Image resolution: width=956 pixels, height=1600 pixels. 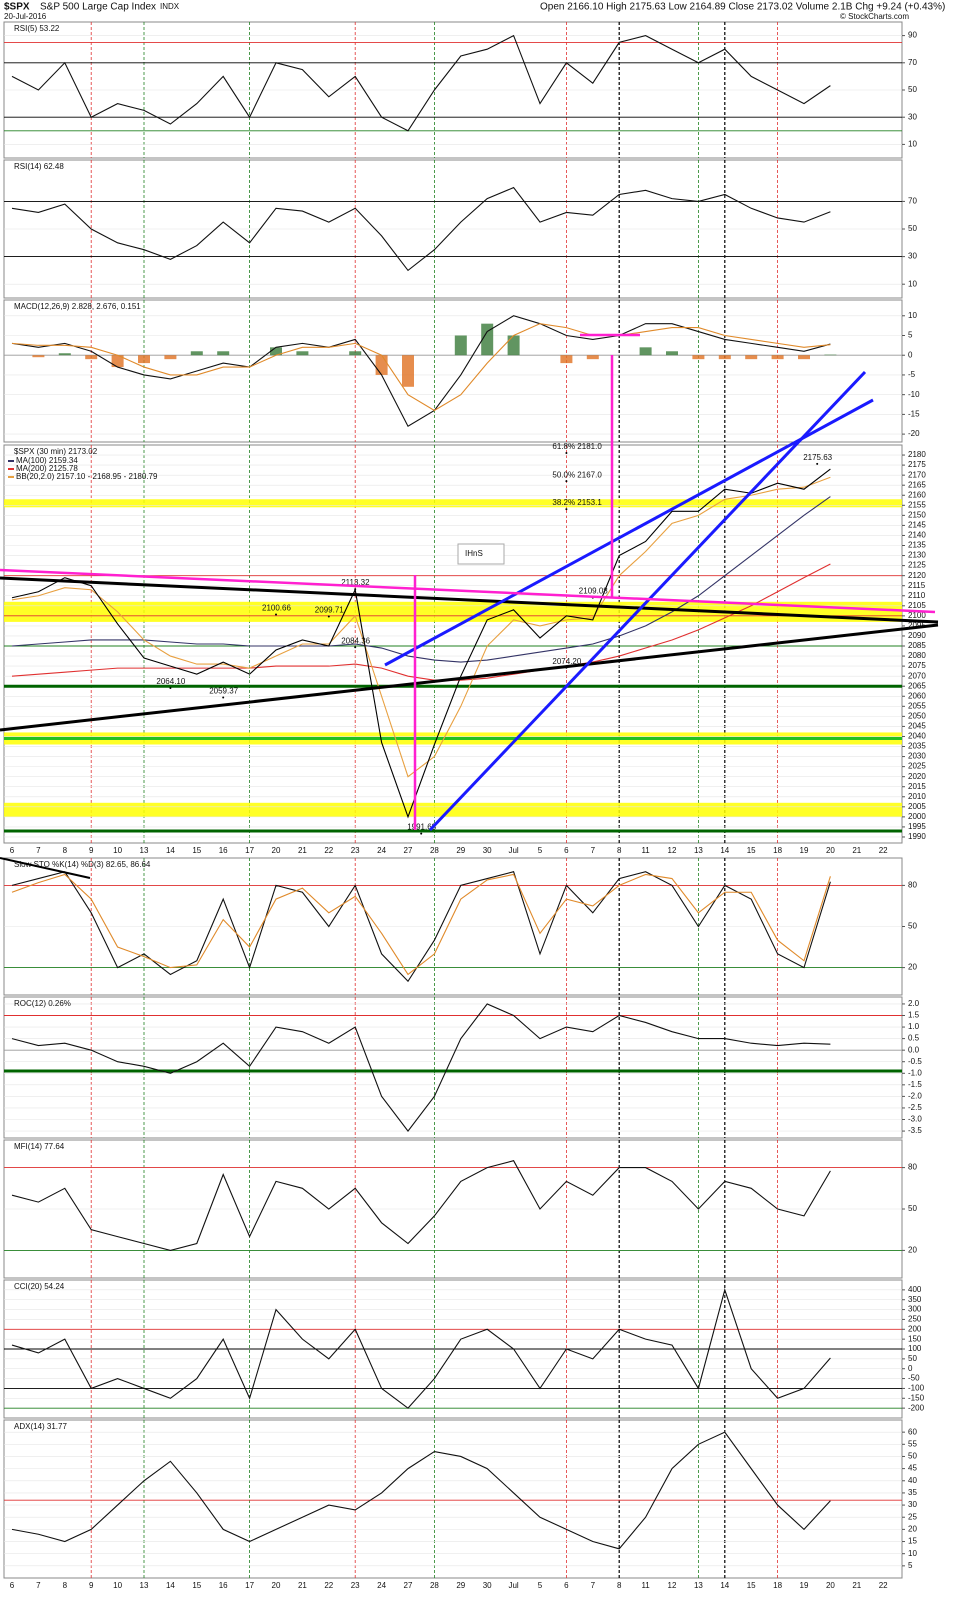 What do you see at coordinates (328, 850) in the screenshot?
I see `x-tick-label: 22` at bounding box center [328, 850].